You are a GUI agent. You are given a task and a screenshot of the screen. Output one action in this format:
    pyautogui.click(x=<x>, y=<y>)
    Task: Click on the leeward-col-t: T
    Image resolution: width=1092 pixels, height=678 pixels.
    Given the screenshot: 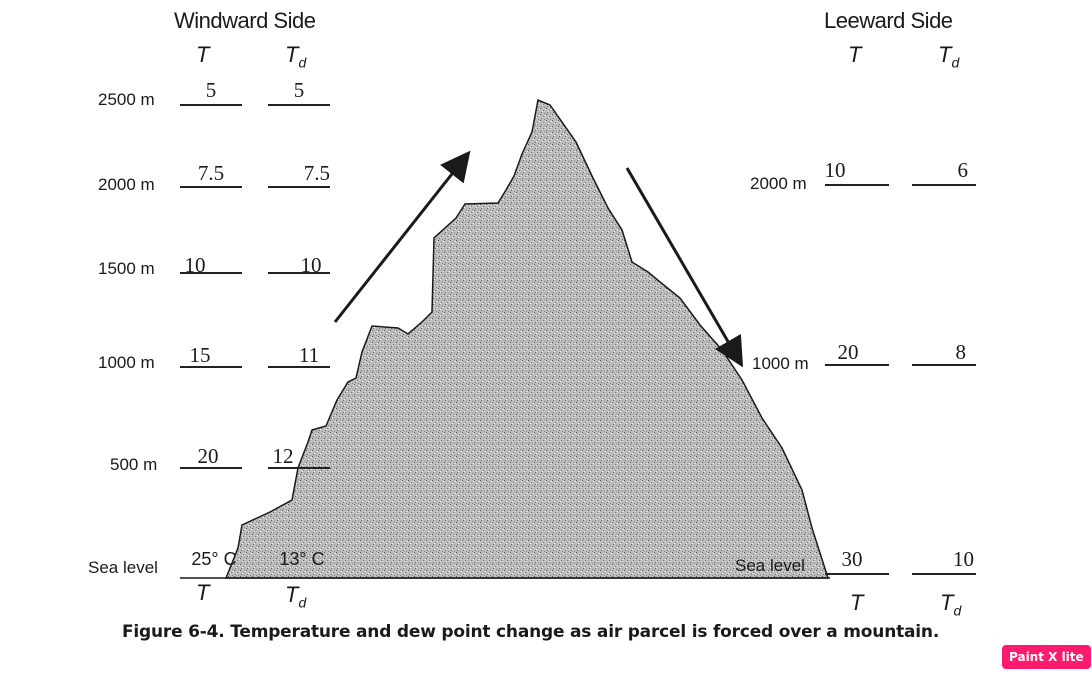 What is the action you would take?
    pyautogui.click(x=855, y=54)
    